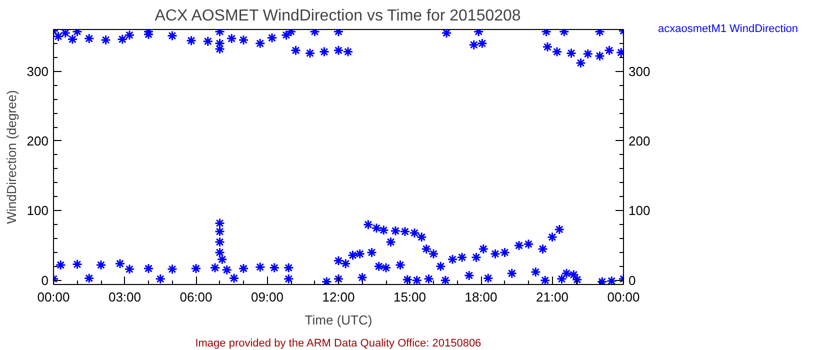 This screenshot has height=350, width=840. What do you see at coordinates (552, 297) in the screenshot?
I see `x-tick-label: 21:00` at bounding box center [552, 297].